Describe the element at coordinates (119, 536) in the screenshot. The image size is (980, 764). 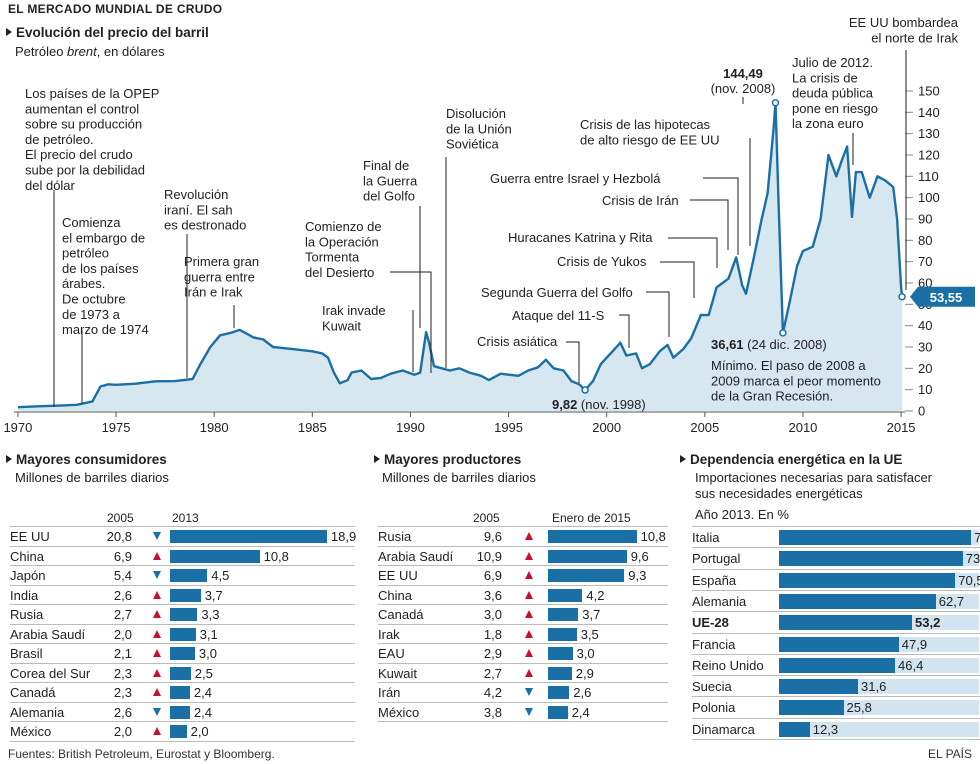
I see `row-2005-value: 20,8` at that location.